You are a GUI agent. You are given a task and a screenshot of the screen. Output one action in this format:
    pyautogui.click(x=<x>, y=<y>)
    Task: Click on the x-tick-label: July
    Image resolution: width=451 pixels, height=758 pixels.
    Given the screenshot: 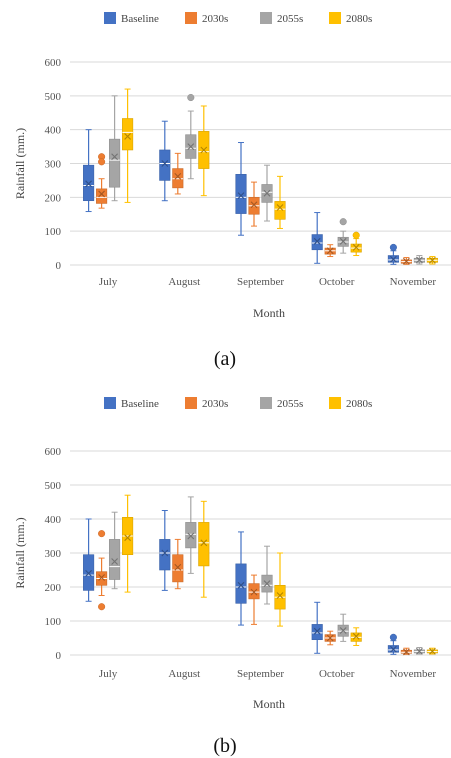 What is the action you would take?
    pyautogui.click(x=108, y=674)
    